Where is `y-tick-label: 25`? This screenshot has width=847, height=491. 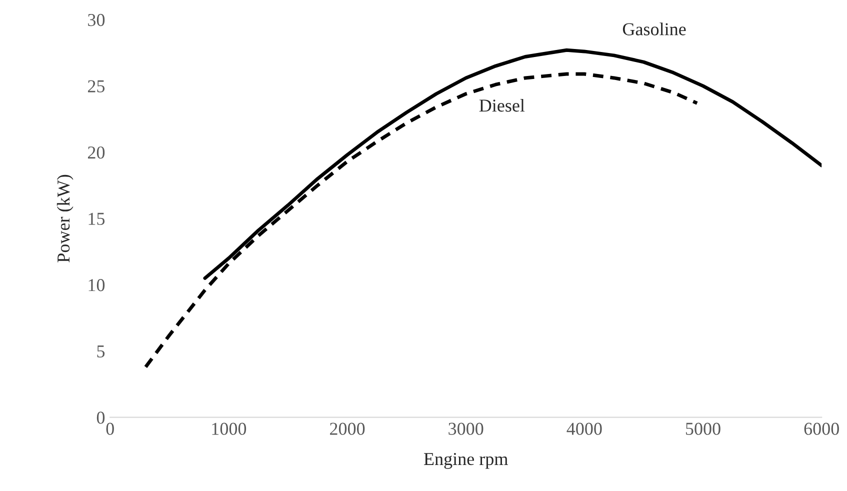
y-tick-label: 25 is located at coordinates (96, 86).